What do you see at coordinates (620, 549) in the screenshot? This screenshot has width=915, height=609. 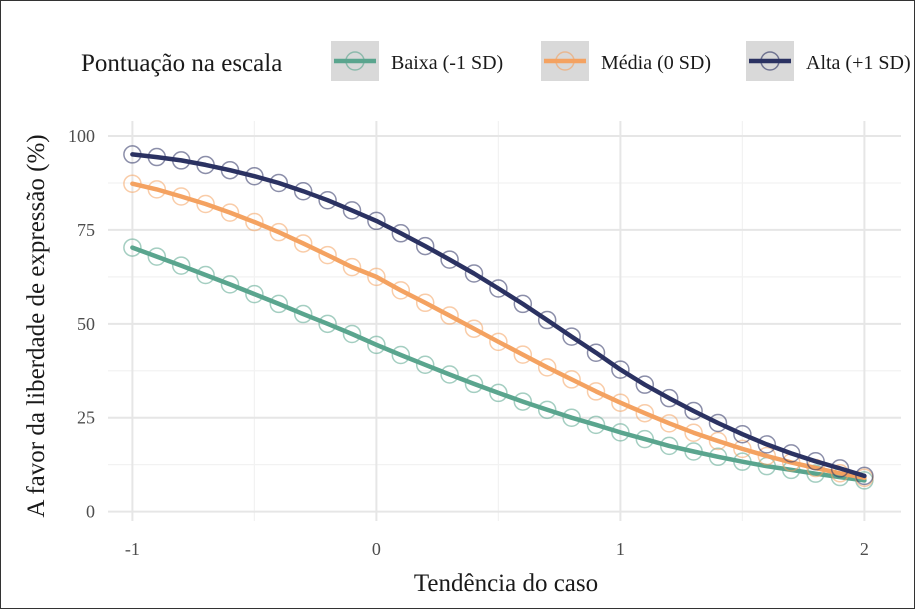 I see `x-tick-label: 1` at bounding box center [620, 549].